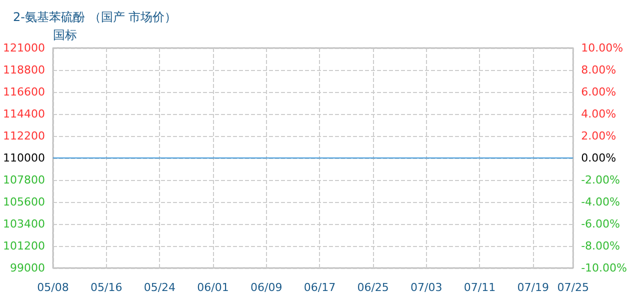 This screenshot has height=300, width=630. I want to click on x-tick-label: 07/11, so click(480, 287).